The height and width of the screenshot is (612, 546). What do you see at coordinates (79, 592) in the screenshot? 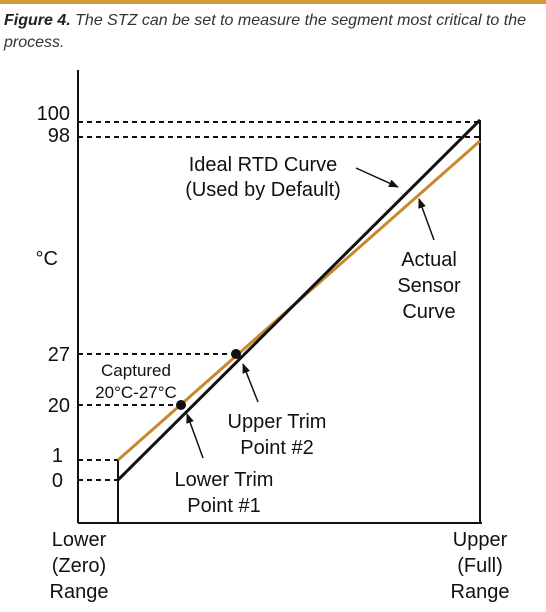
I see `x-left-label-line3: Range` at bounding box center [79, 592].